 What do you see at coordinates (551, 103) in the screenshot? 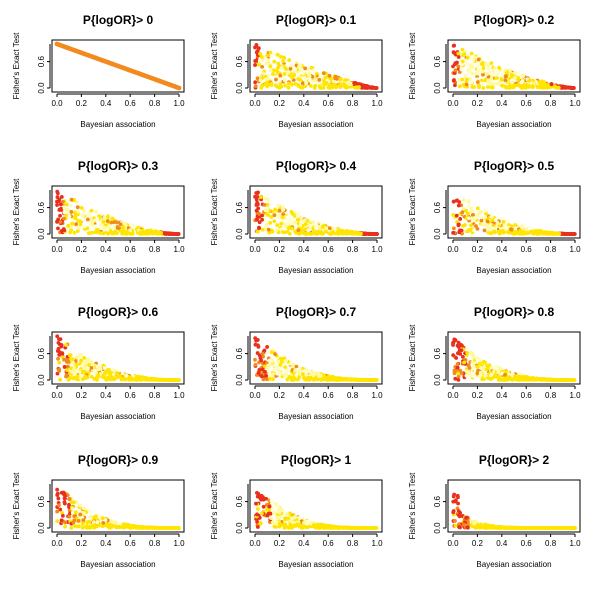
I see `x-tick-label: 0.8` at bounding box center [551, 103].